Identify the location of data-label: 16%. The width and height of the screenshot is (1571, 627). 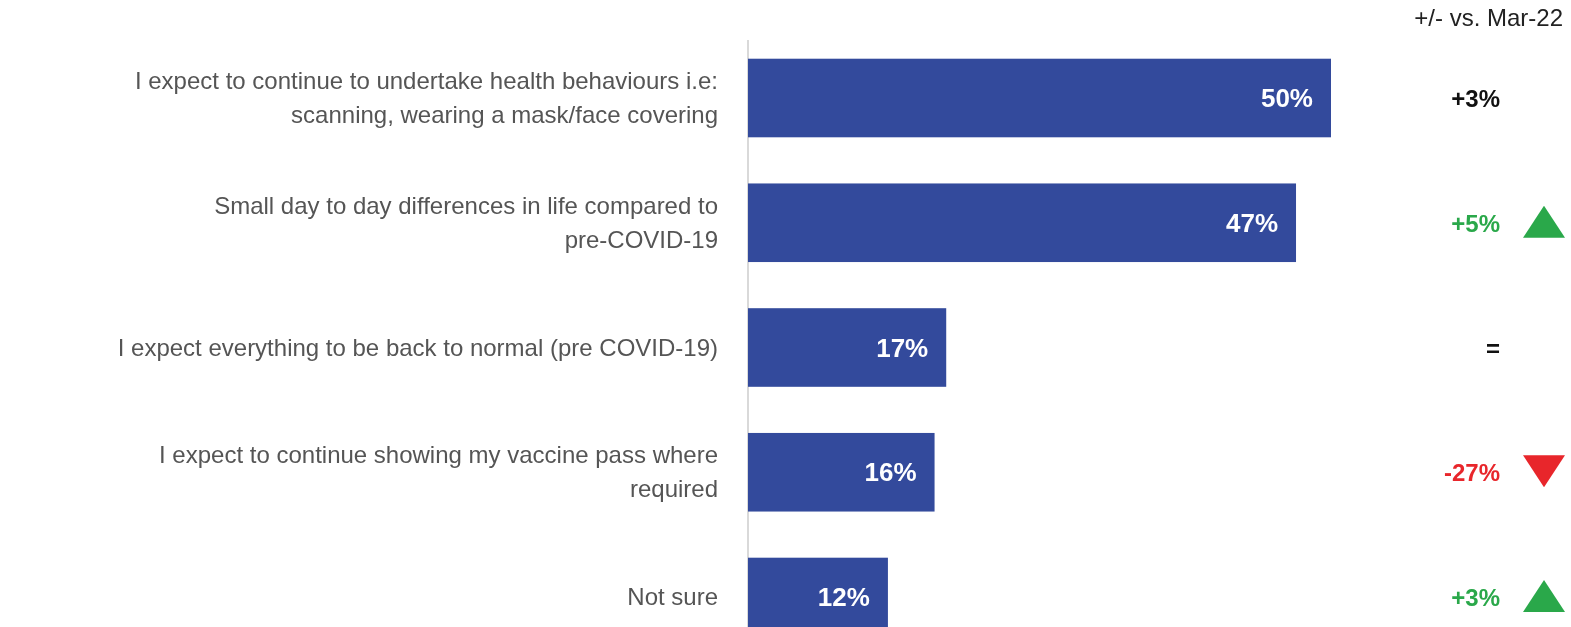
(890, 472).